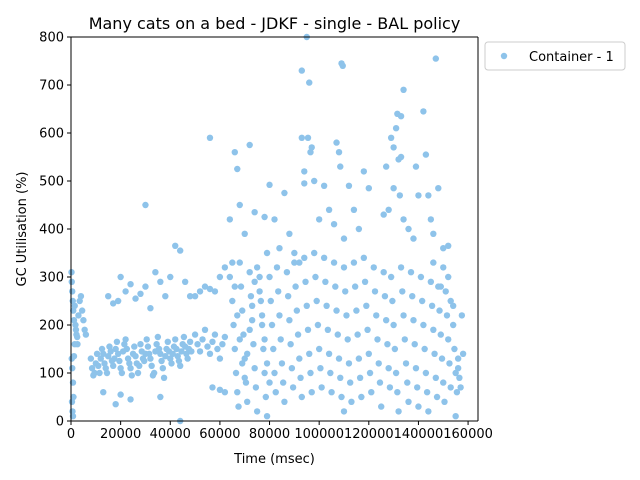  Describe the element at coordinates (319, 434) in the screenshot. I see `x-tick-label: 100000` at that location.